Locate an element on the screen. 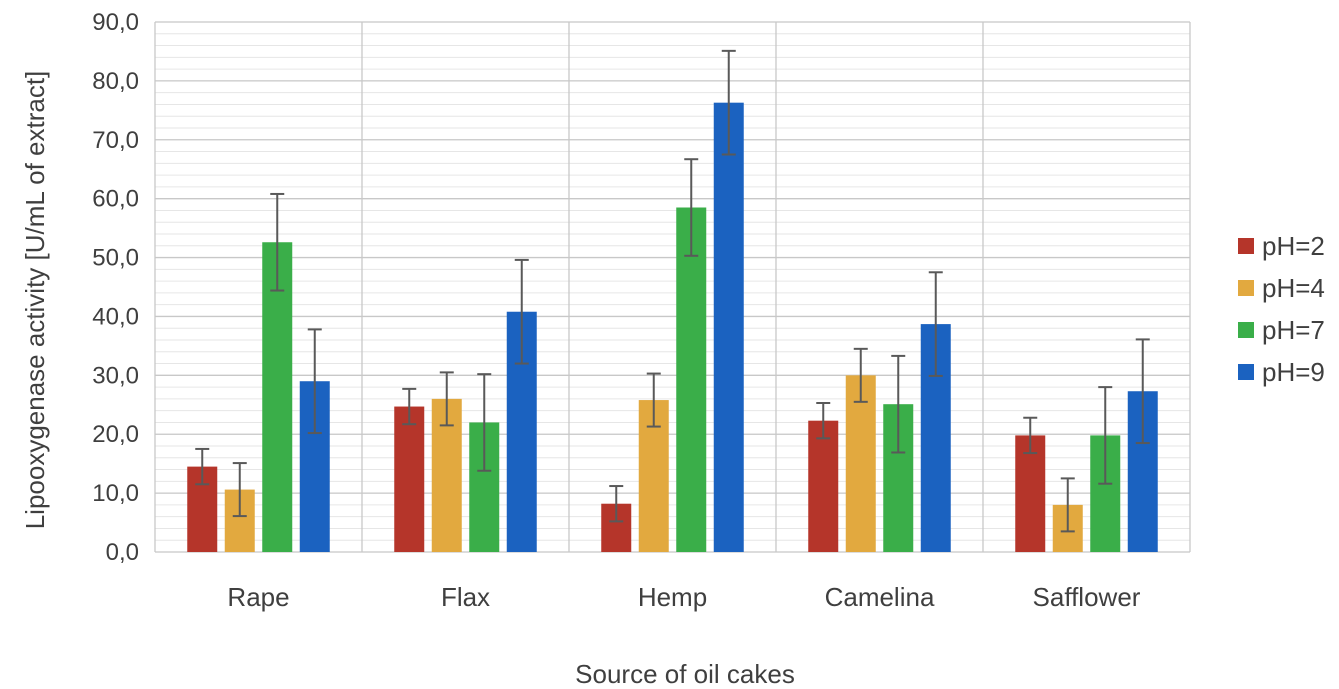 The height and width of the screenshot is (689, 1339). legend: pH=2 pH=4 pH=7 pH=9 is located at coordinates (1281, 309).